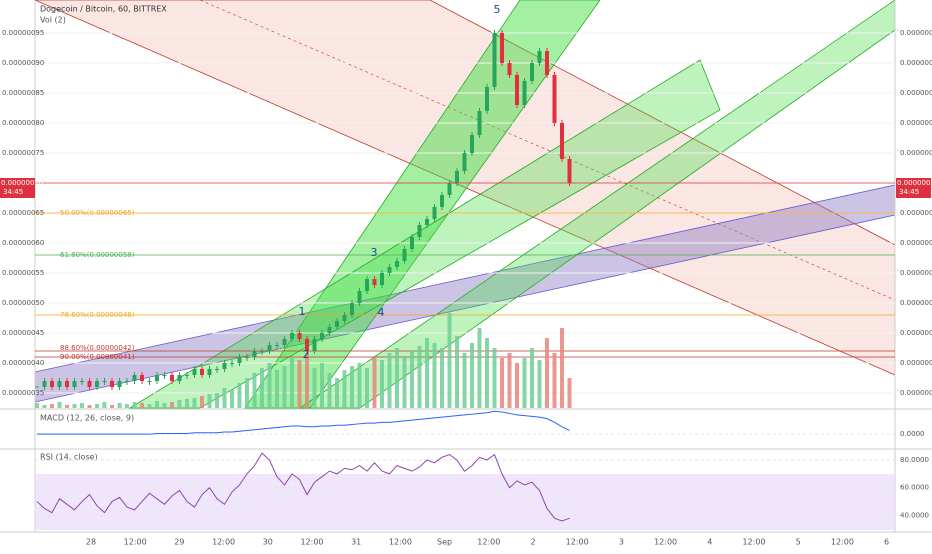  What do you see at coordinates (268, 542) in the screenshot?
I see `x-tick-label: 30` at bounding box center [268, 542].